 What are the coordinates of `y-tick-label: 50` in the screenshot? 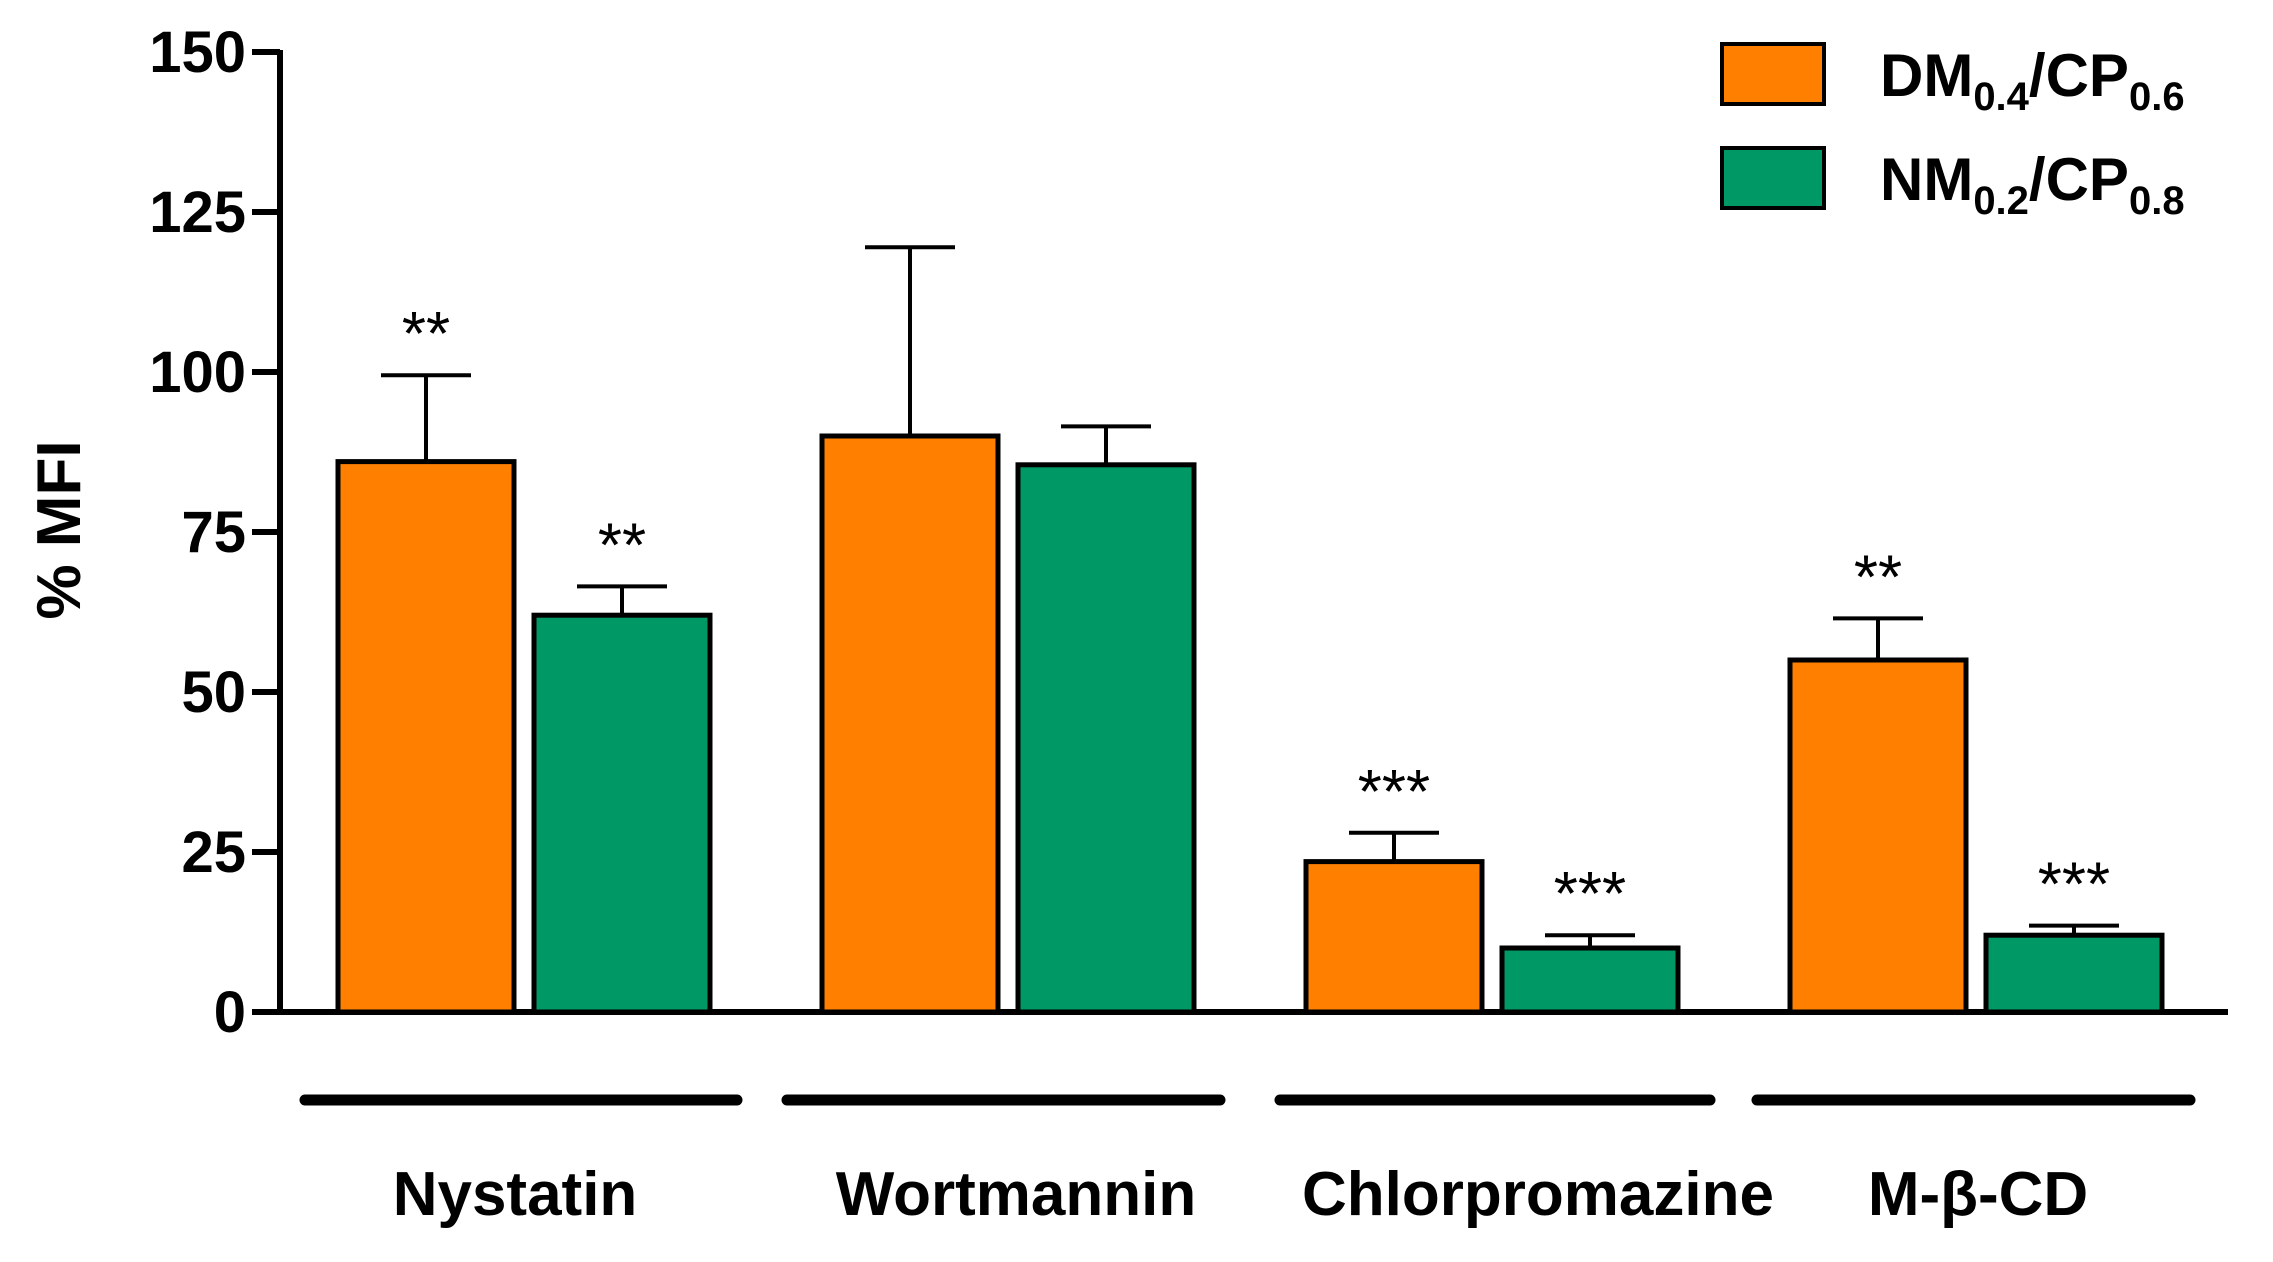 It's located at (213, 692).